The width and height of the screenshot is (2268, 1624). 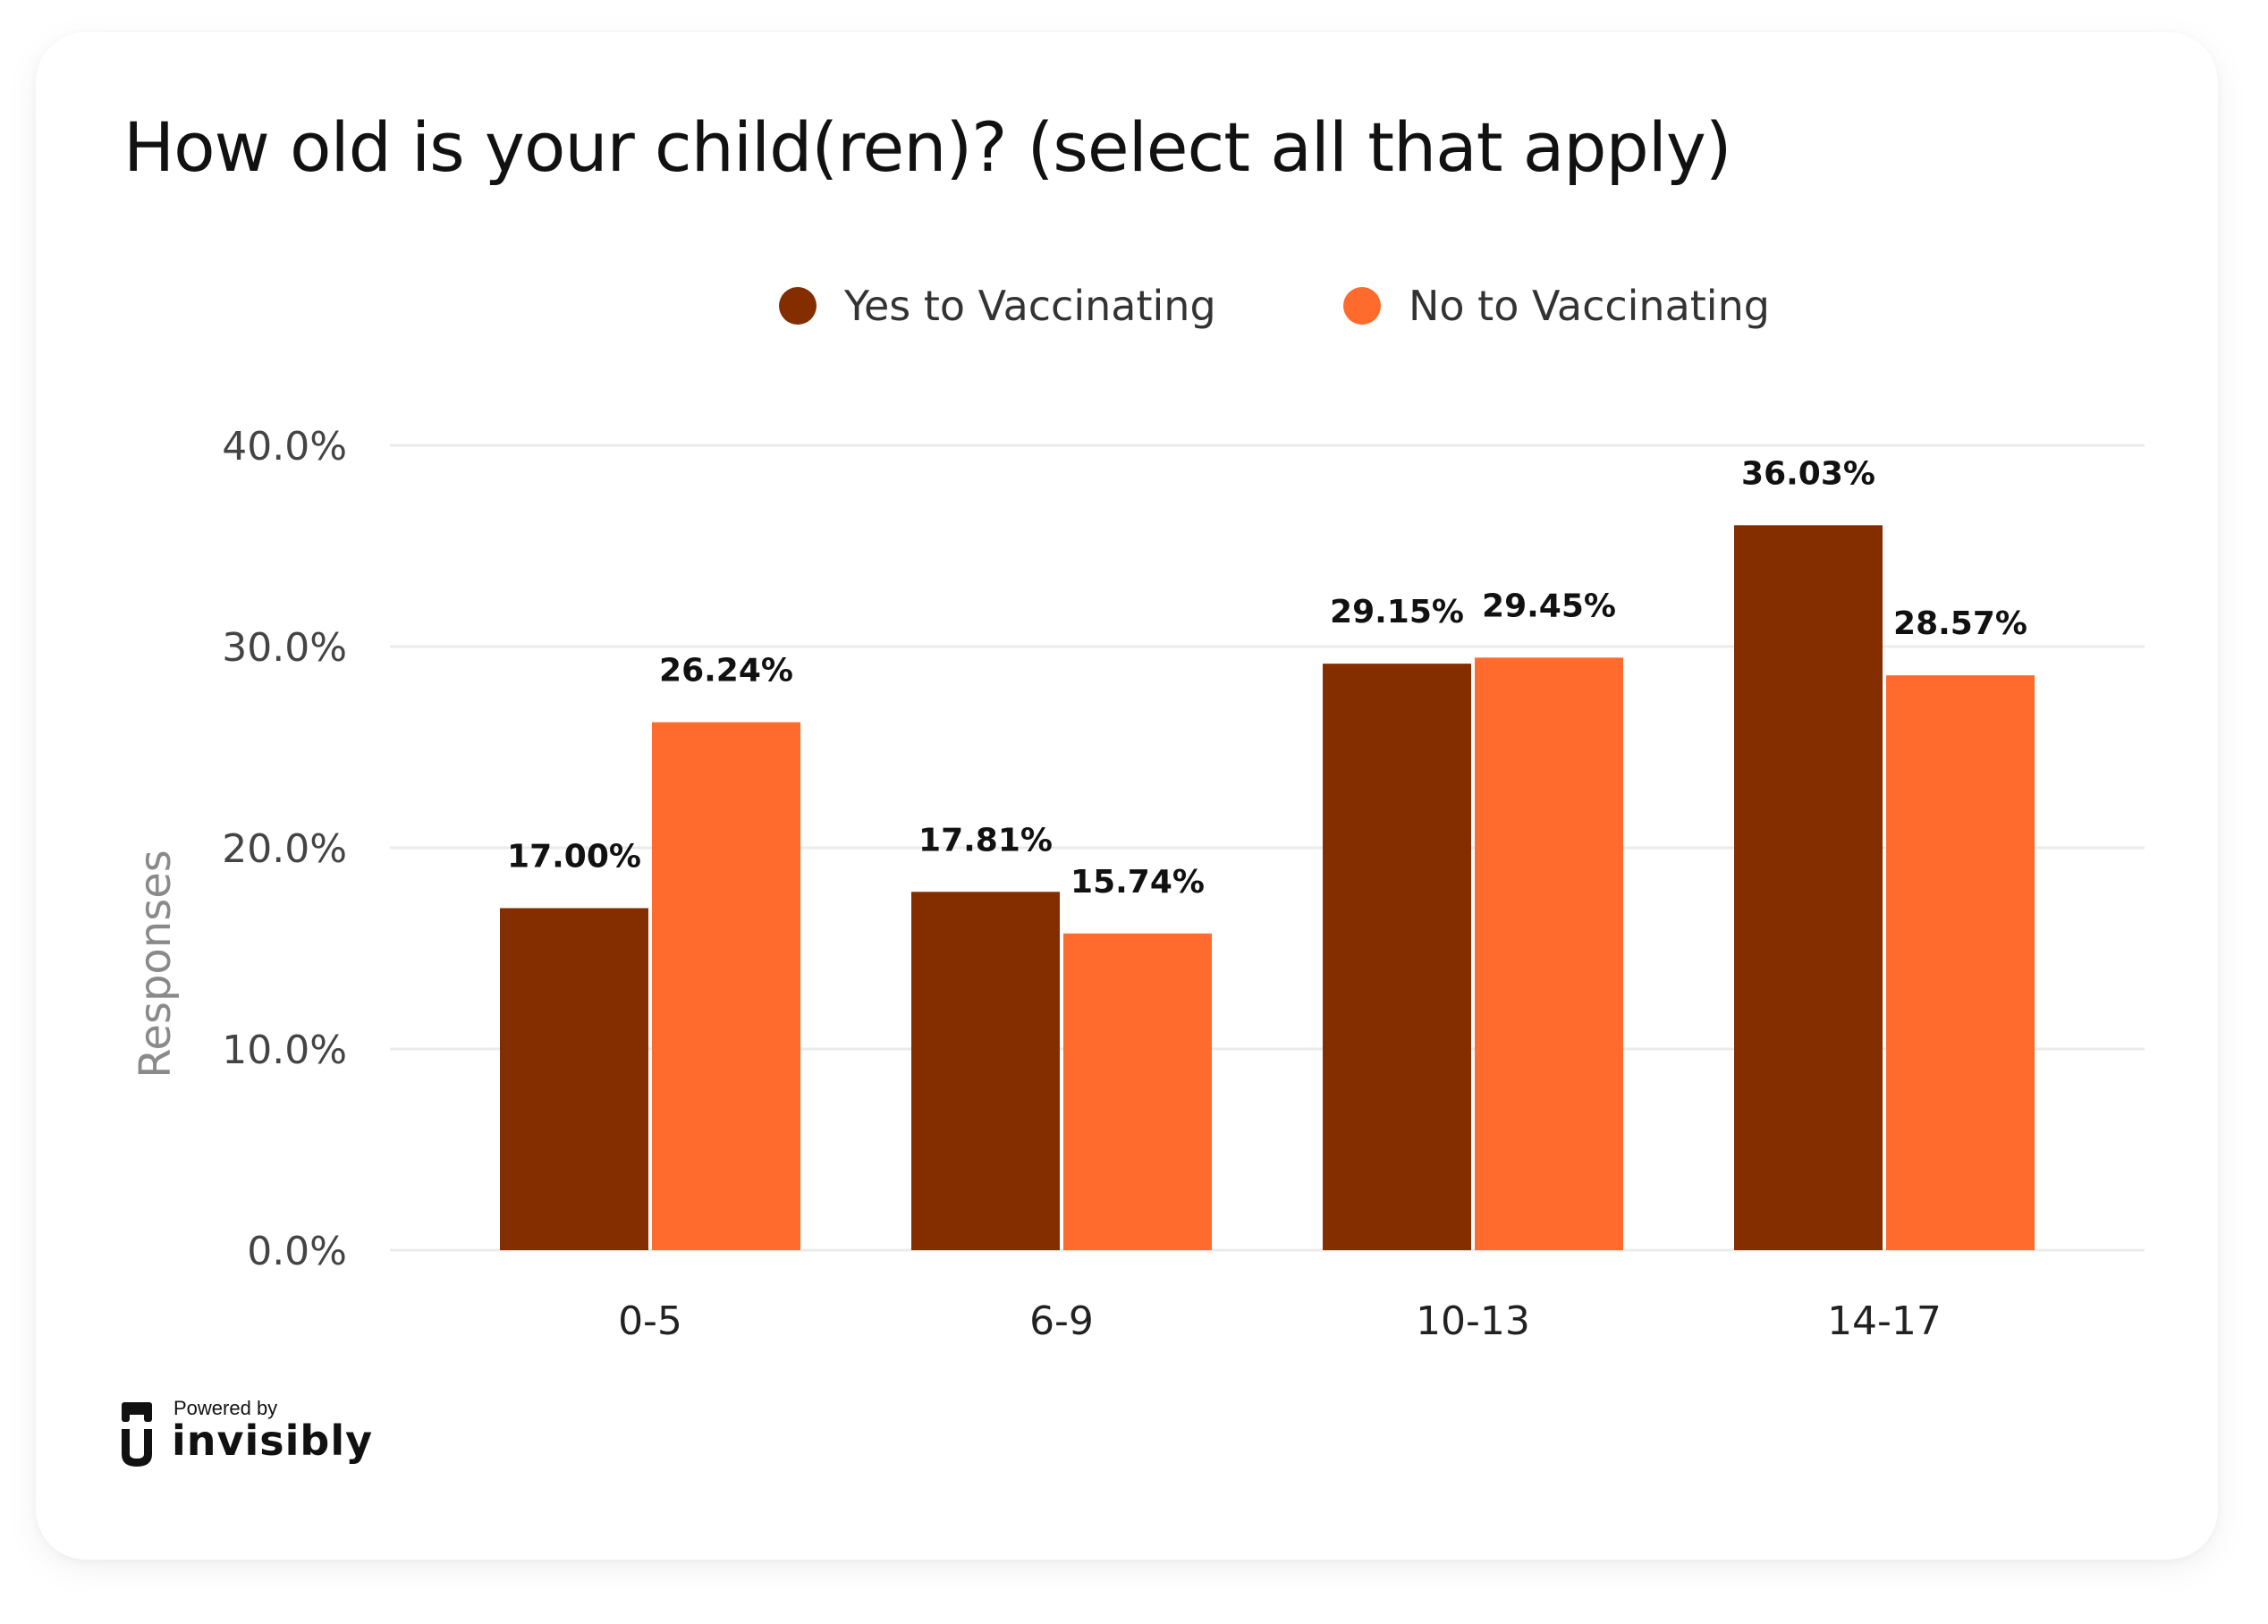 What do you see at coordinates (1138, 882) in the screenshot?
I see `data-label: 15.74%` at bounding box center [1138, 882].